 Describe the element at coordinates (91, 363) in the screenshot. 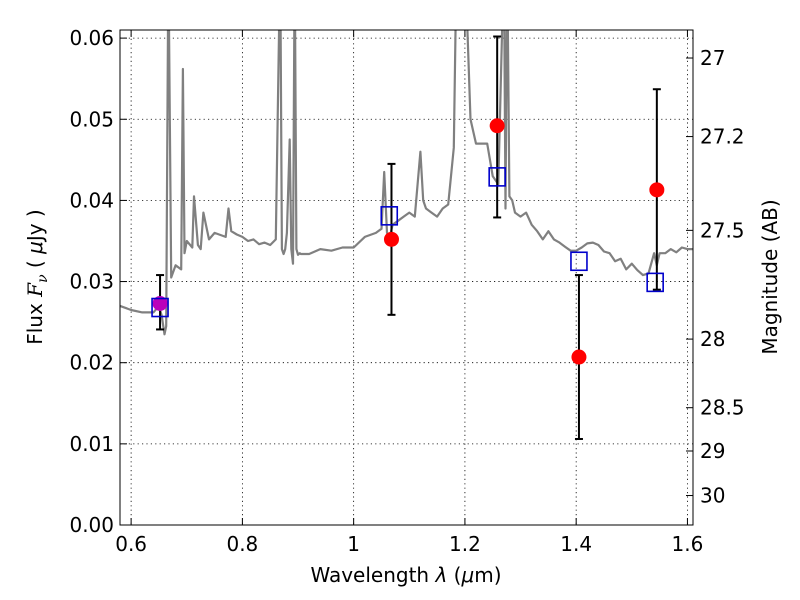

I see `y-tick-label: 0.02` at that location.